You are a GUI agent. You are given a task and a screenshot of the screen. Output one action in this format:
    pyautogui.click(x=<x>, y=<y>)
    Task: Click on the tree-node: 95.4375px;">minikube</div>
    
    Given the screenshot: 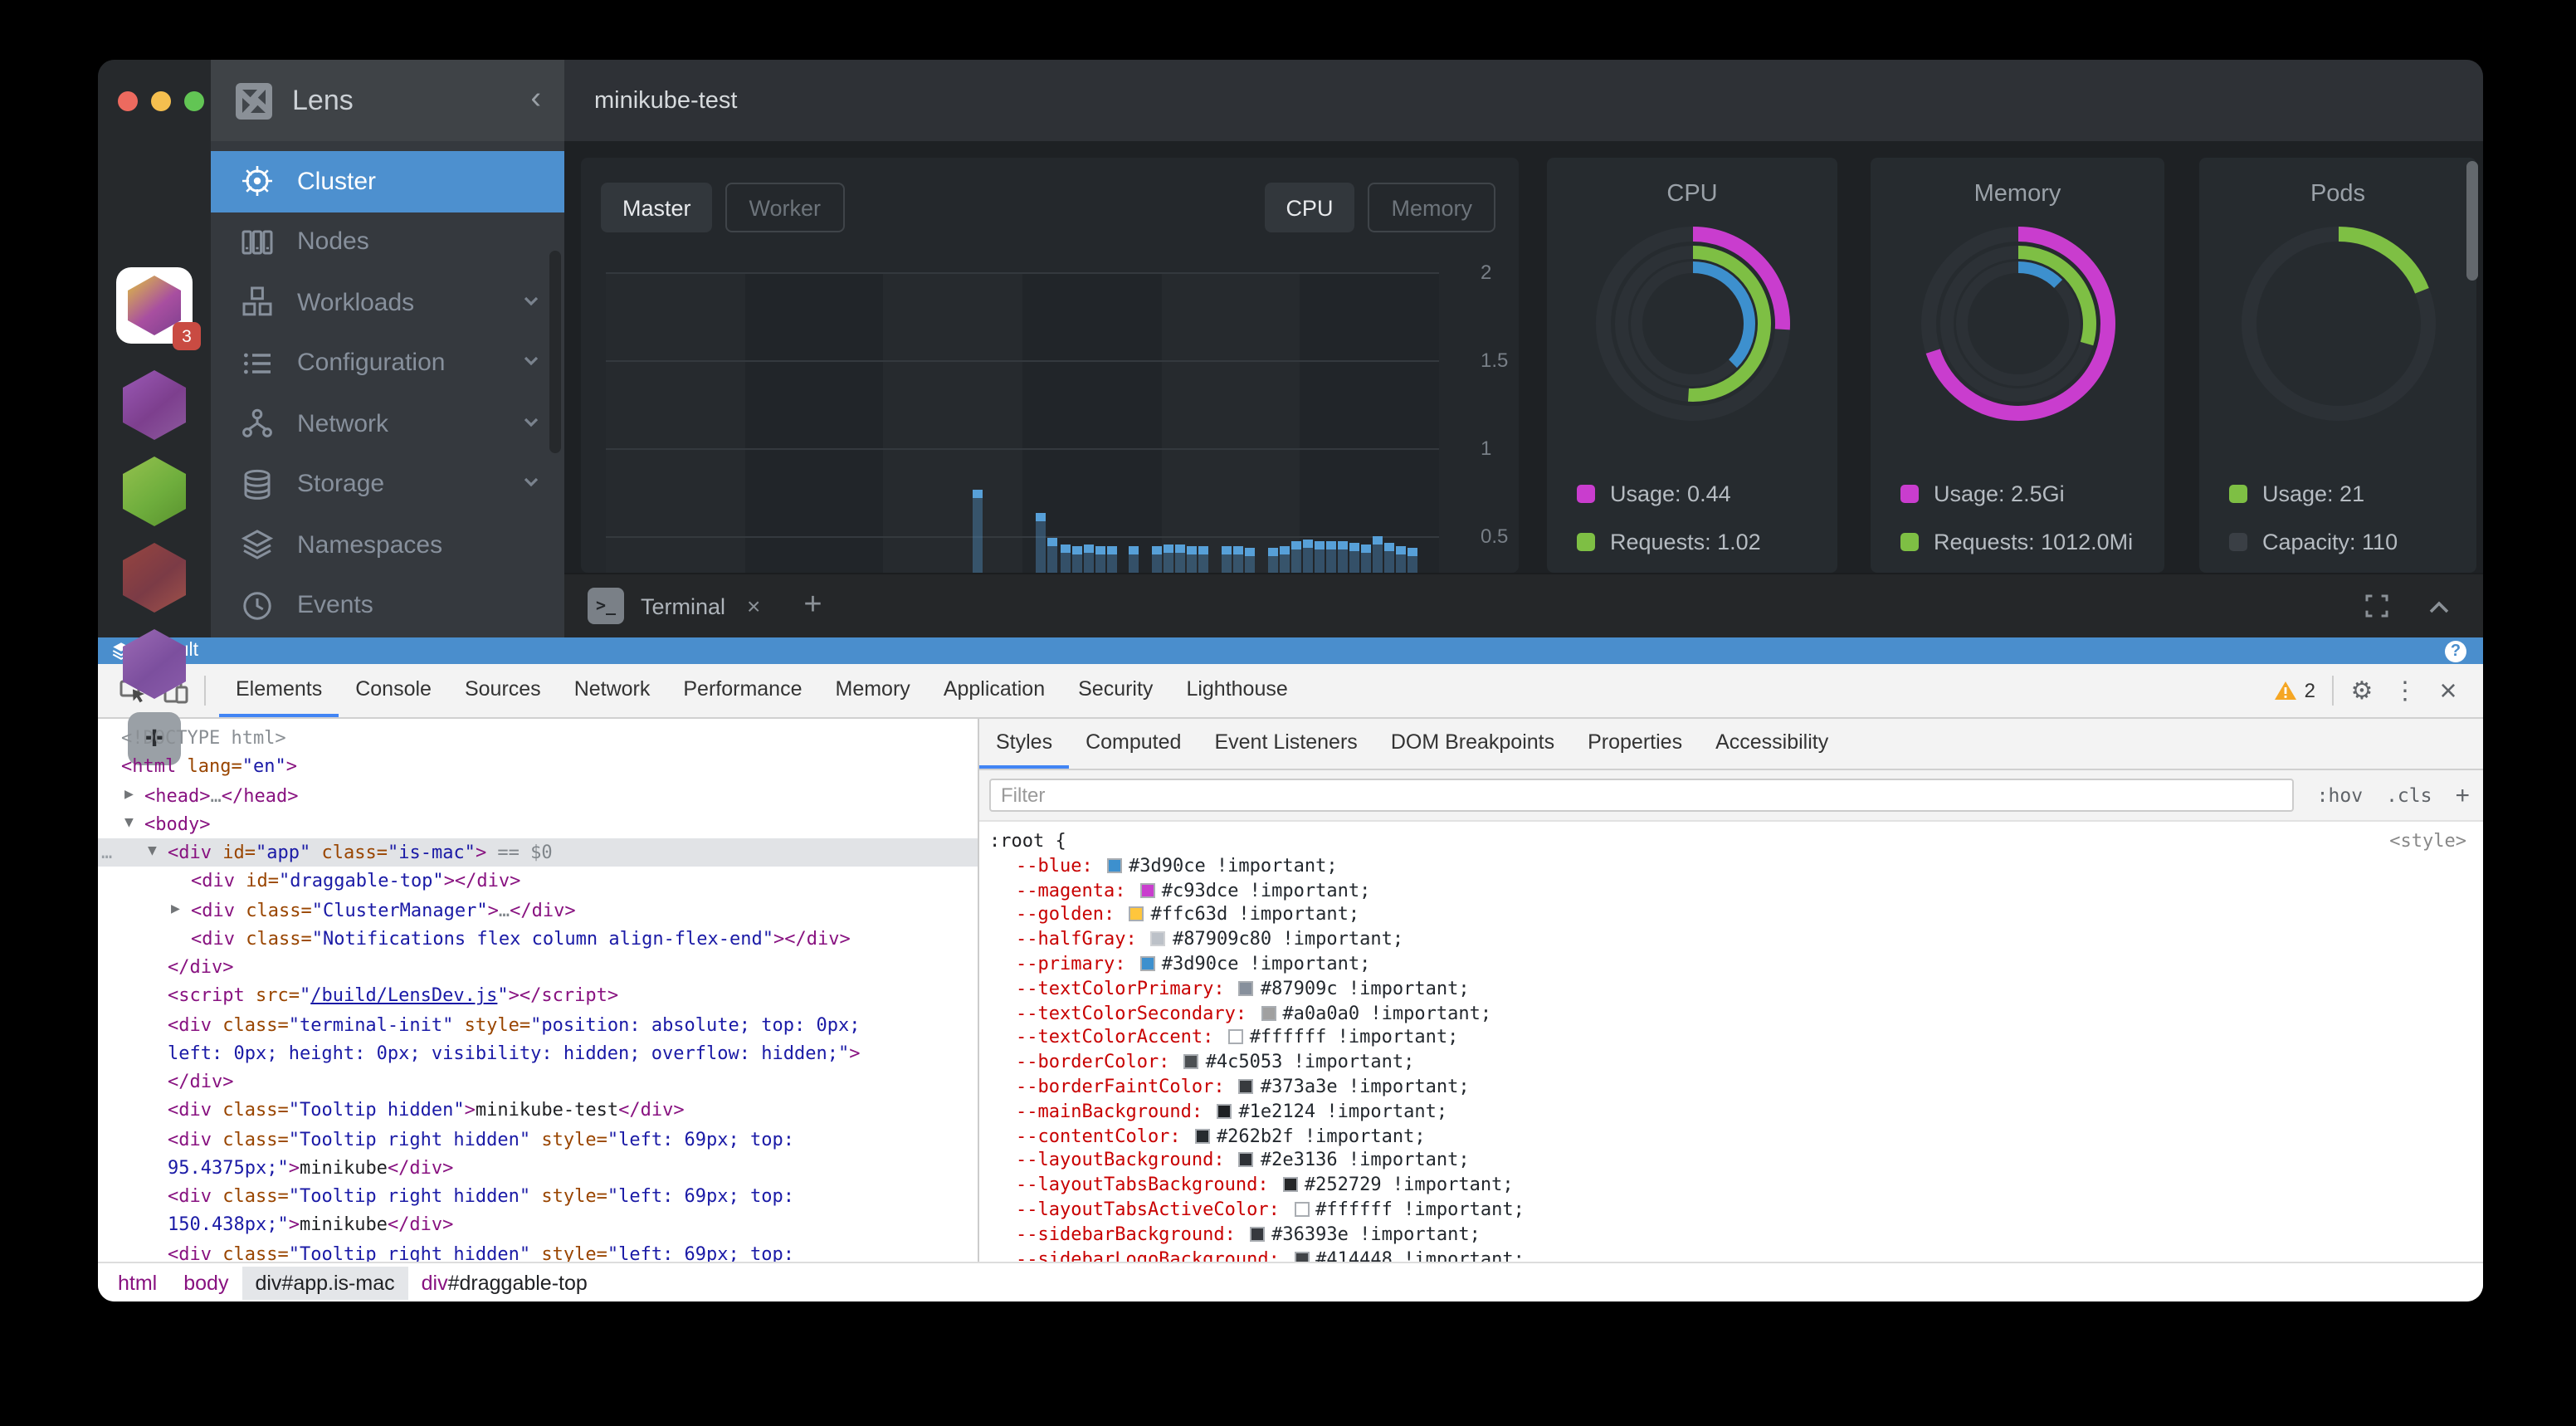 What is the action you would take?
    pyautogui.click(x=538, y=1168)
    